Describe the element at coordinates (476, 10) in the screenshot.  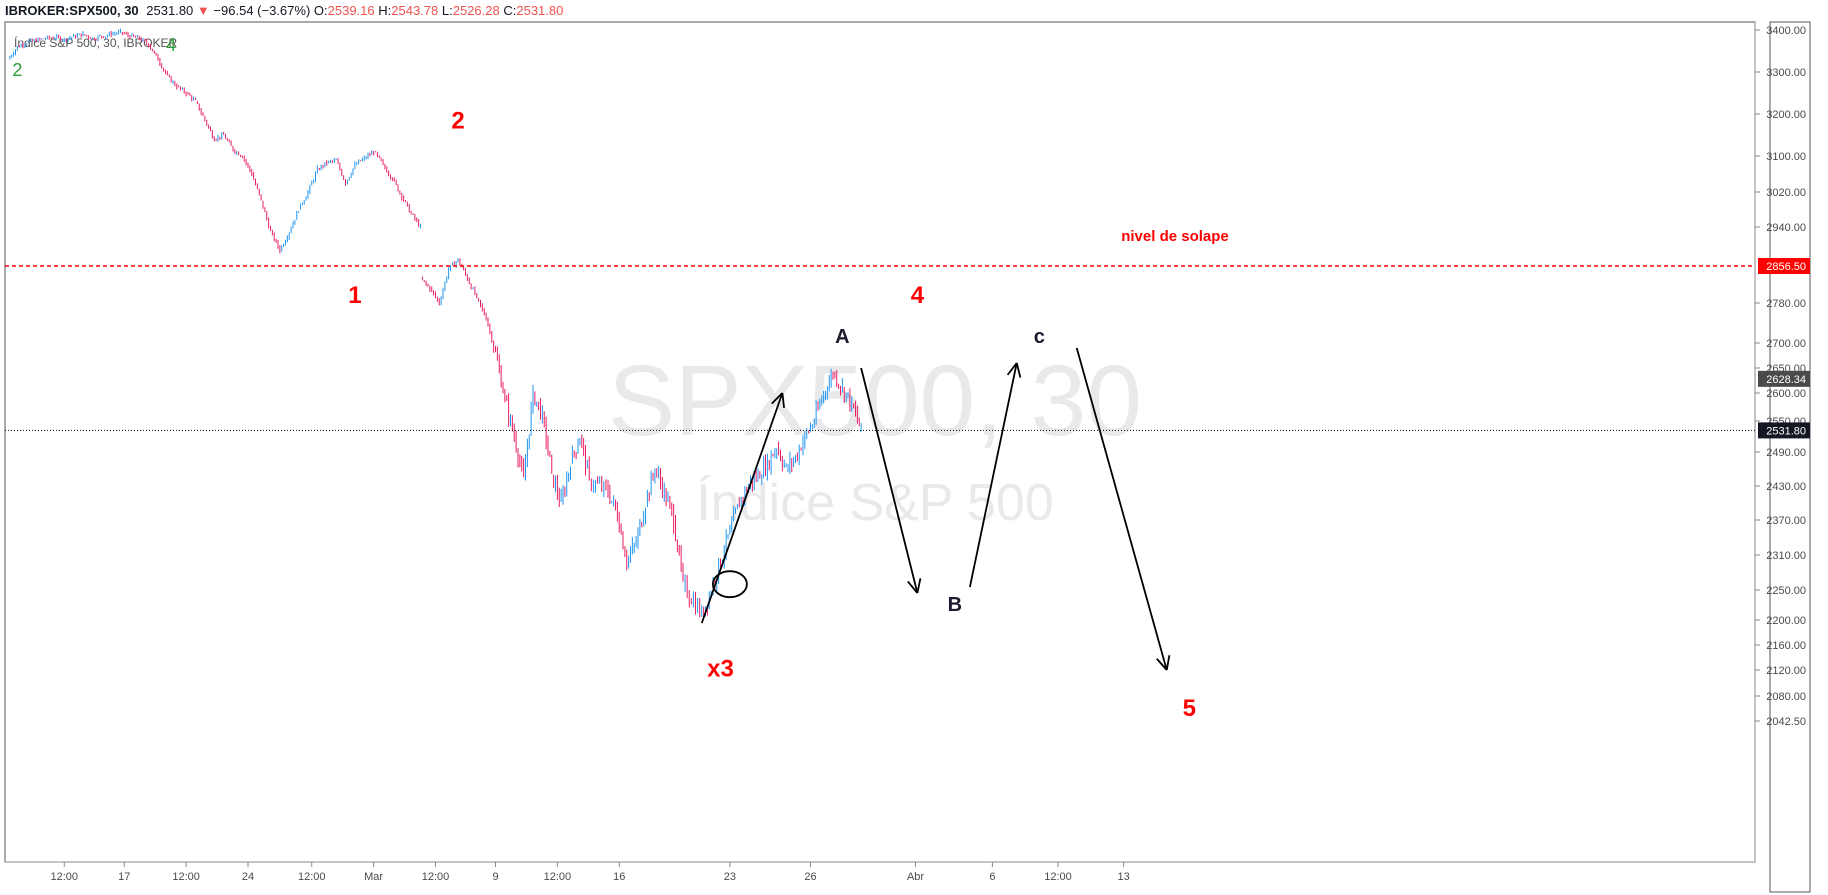
I see `low-value: 2526.28` at that location.